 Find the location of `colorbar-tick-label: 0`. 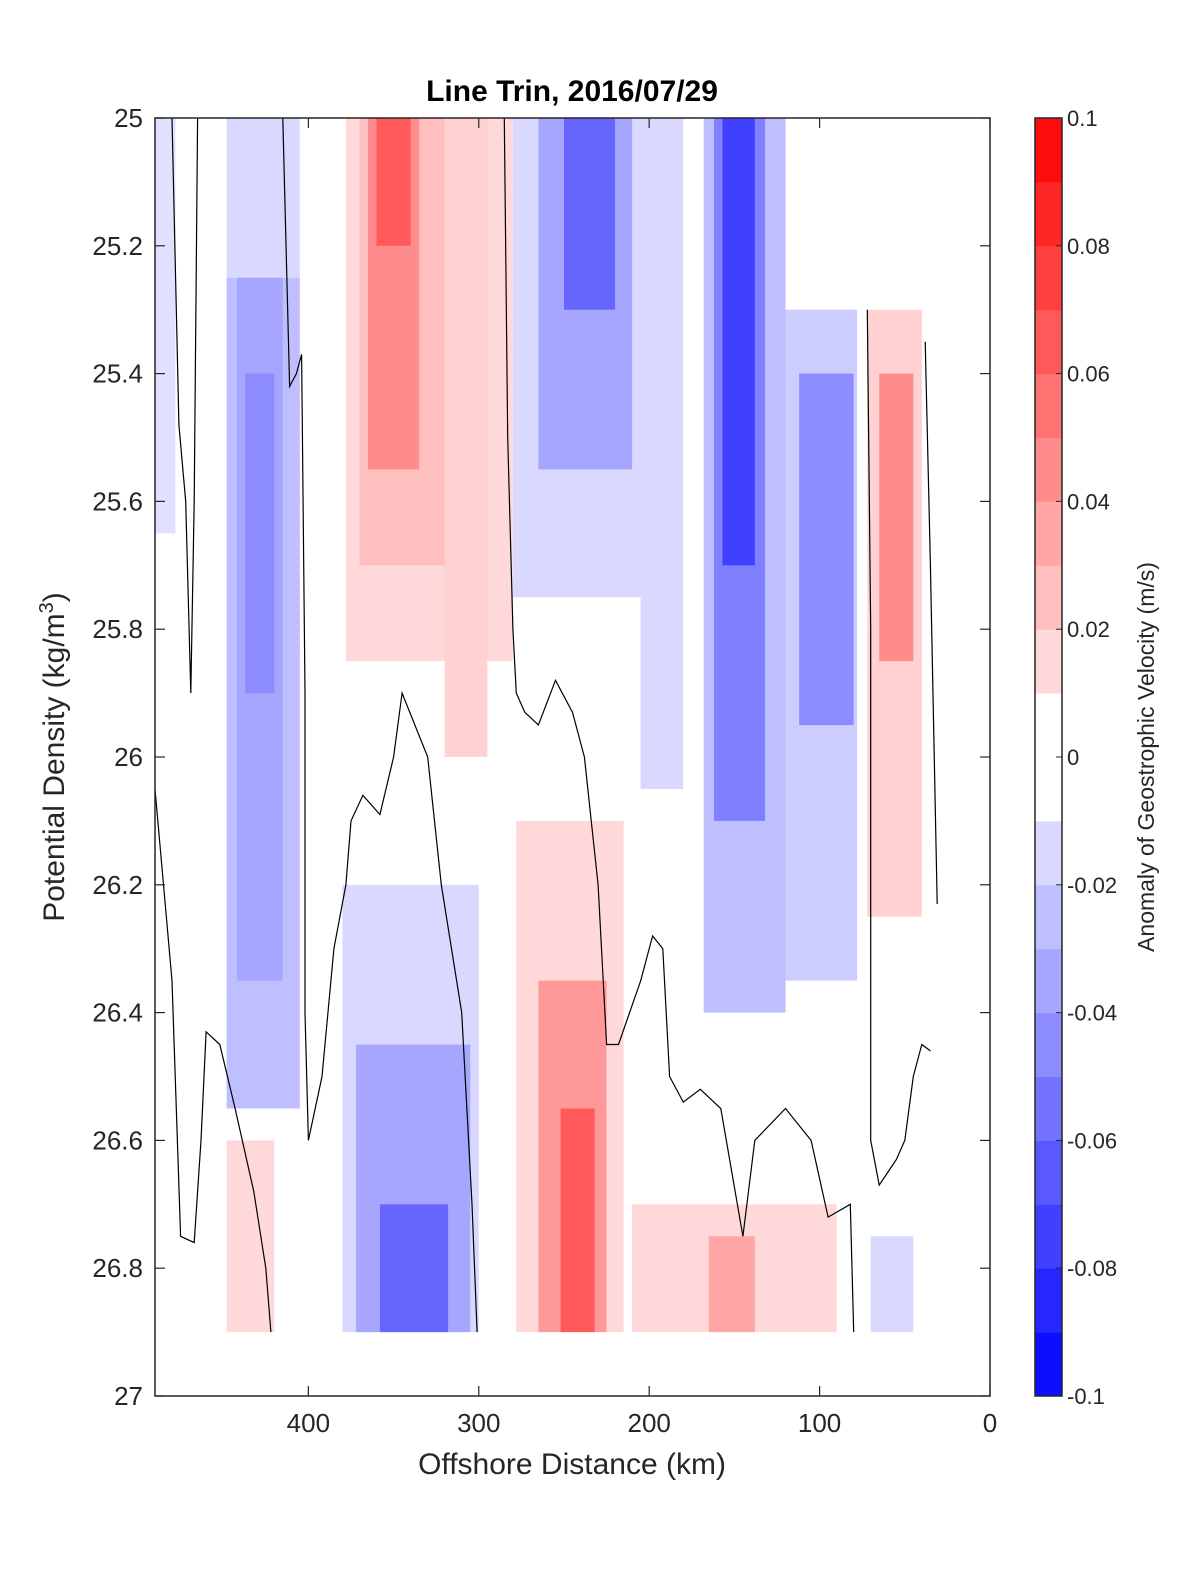

colorbar-tick-label: 0 is located at coordinates (1073, 757).